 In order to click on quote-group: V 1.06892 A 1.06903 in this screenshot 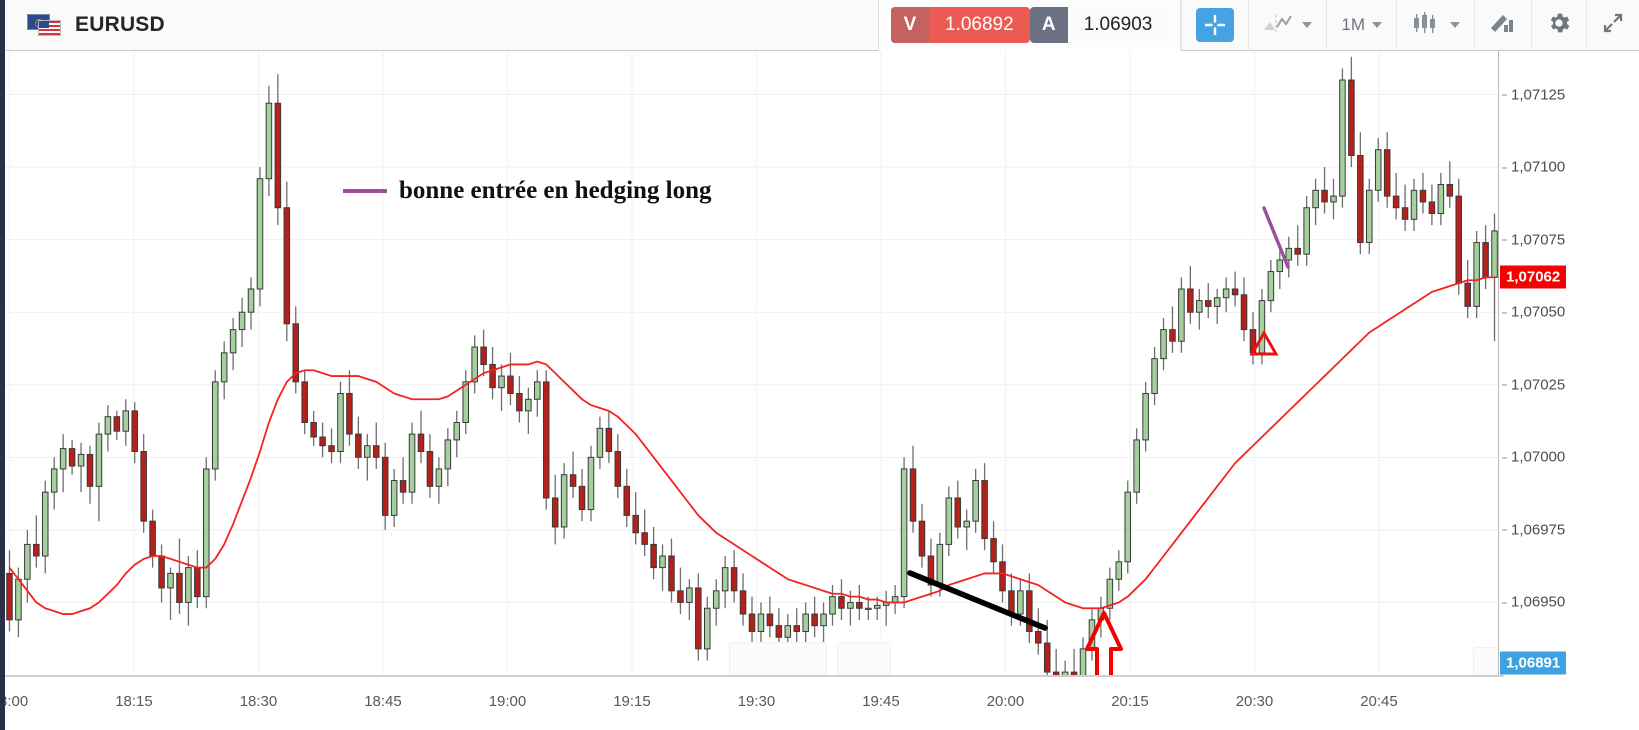, I will do `click(1030, 25)`.